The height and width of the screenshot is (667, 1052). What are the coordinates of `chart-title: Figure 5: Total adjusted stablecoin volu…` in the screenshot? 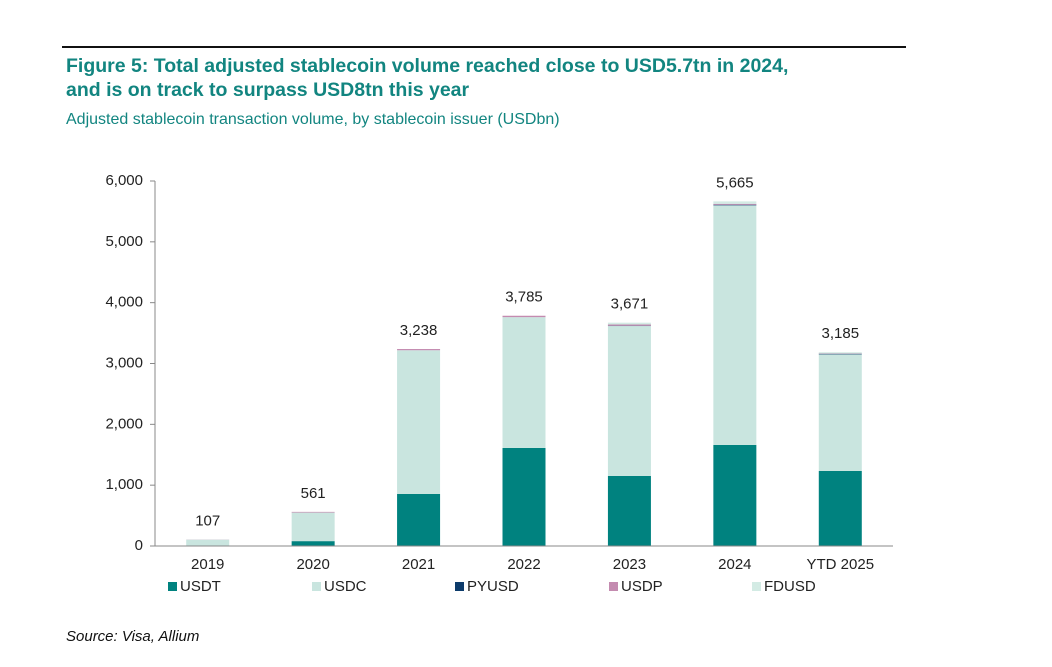 It's located at (427, 66).